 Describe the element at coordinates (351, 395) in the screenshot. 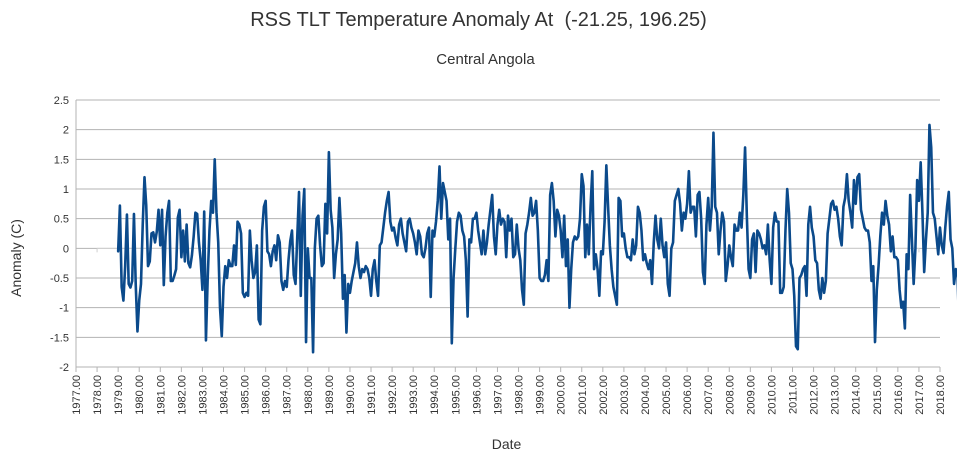

I see `x-tick-label: 1990.00` at that location.